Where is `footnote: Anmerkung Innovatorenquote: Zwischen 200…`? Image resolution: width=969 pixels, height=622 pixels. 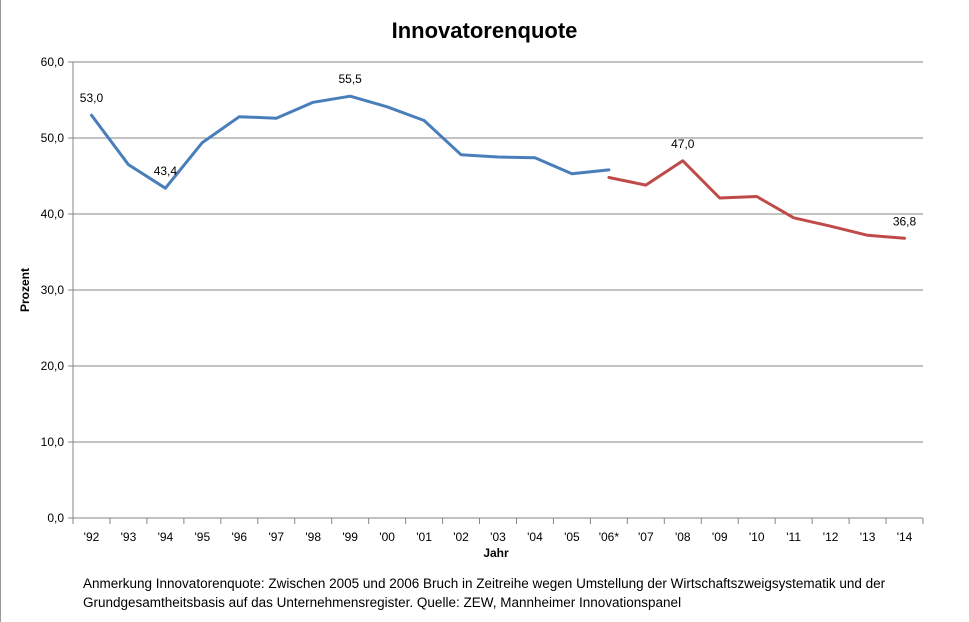
footnote: Anmerkung Innovatorenquote: Zwischen 200… is located at coordinates (513, 593).